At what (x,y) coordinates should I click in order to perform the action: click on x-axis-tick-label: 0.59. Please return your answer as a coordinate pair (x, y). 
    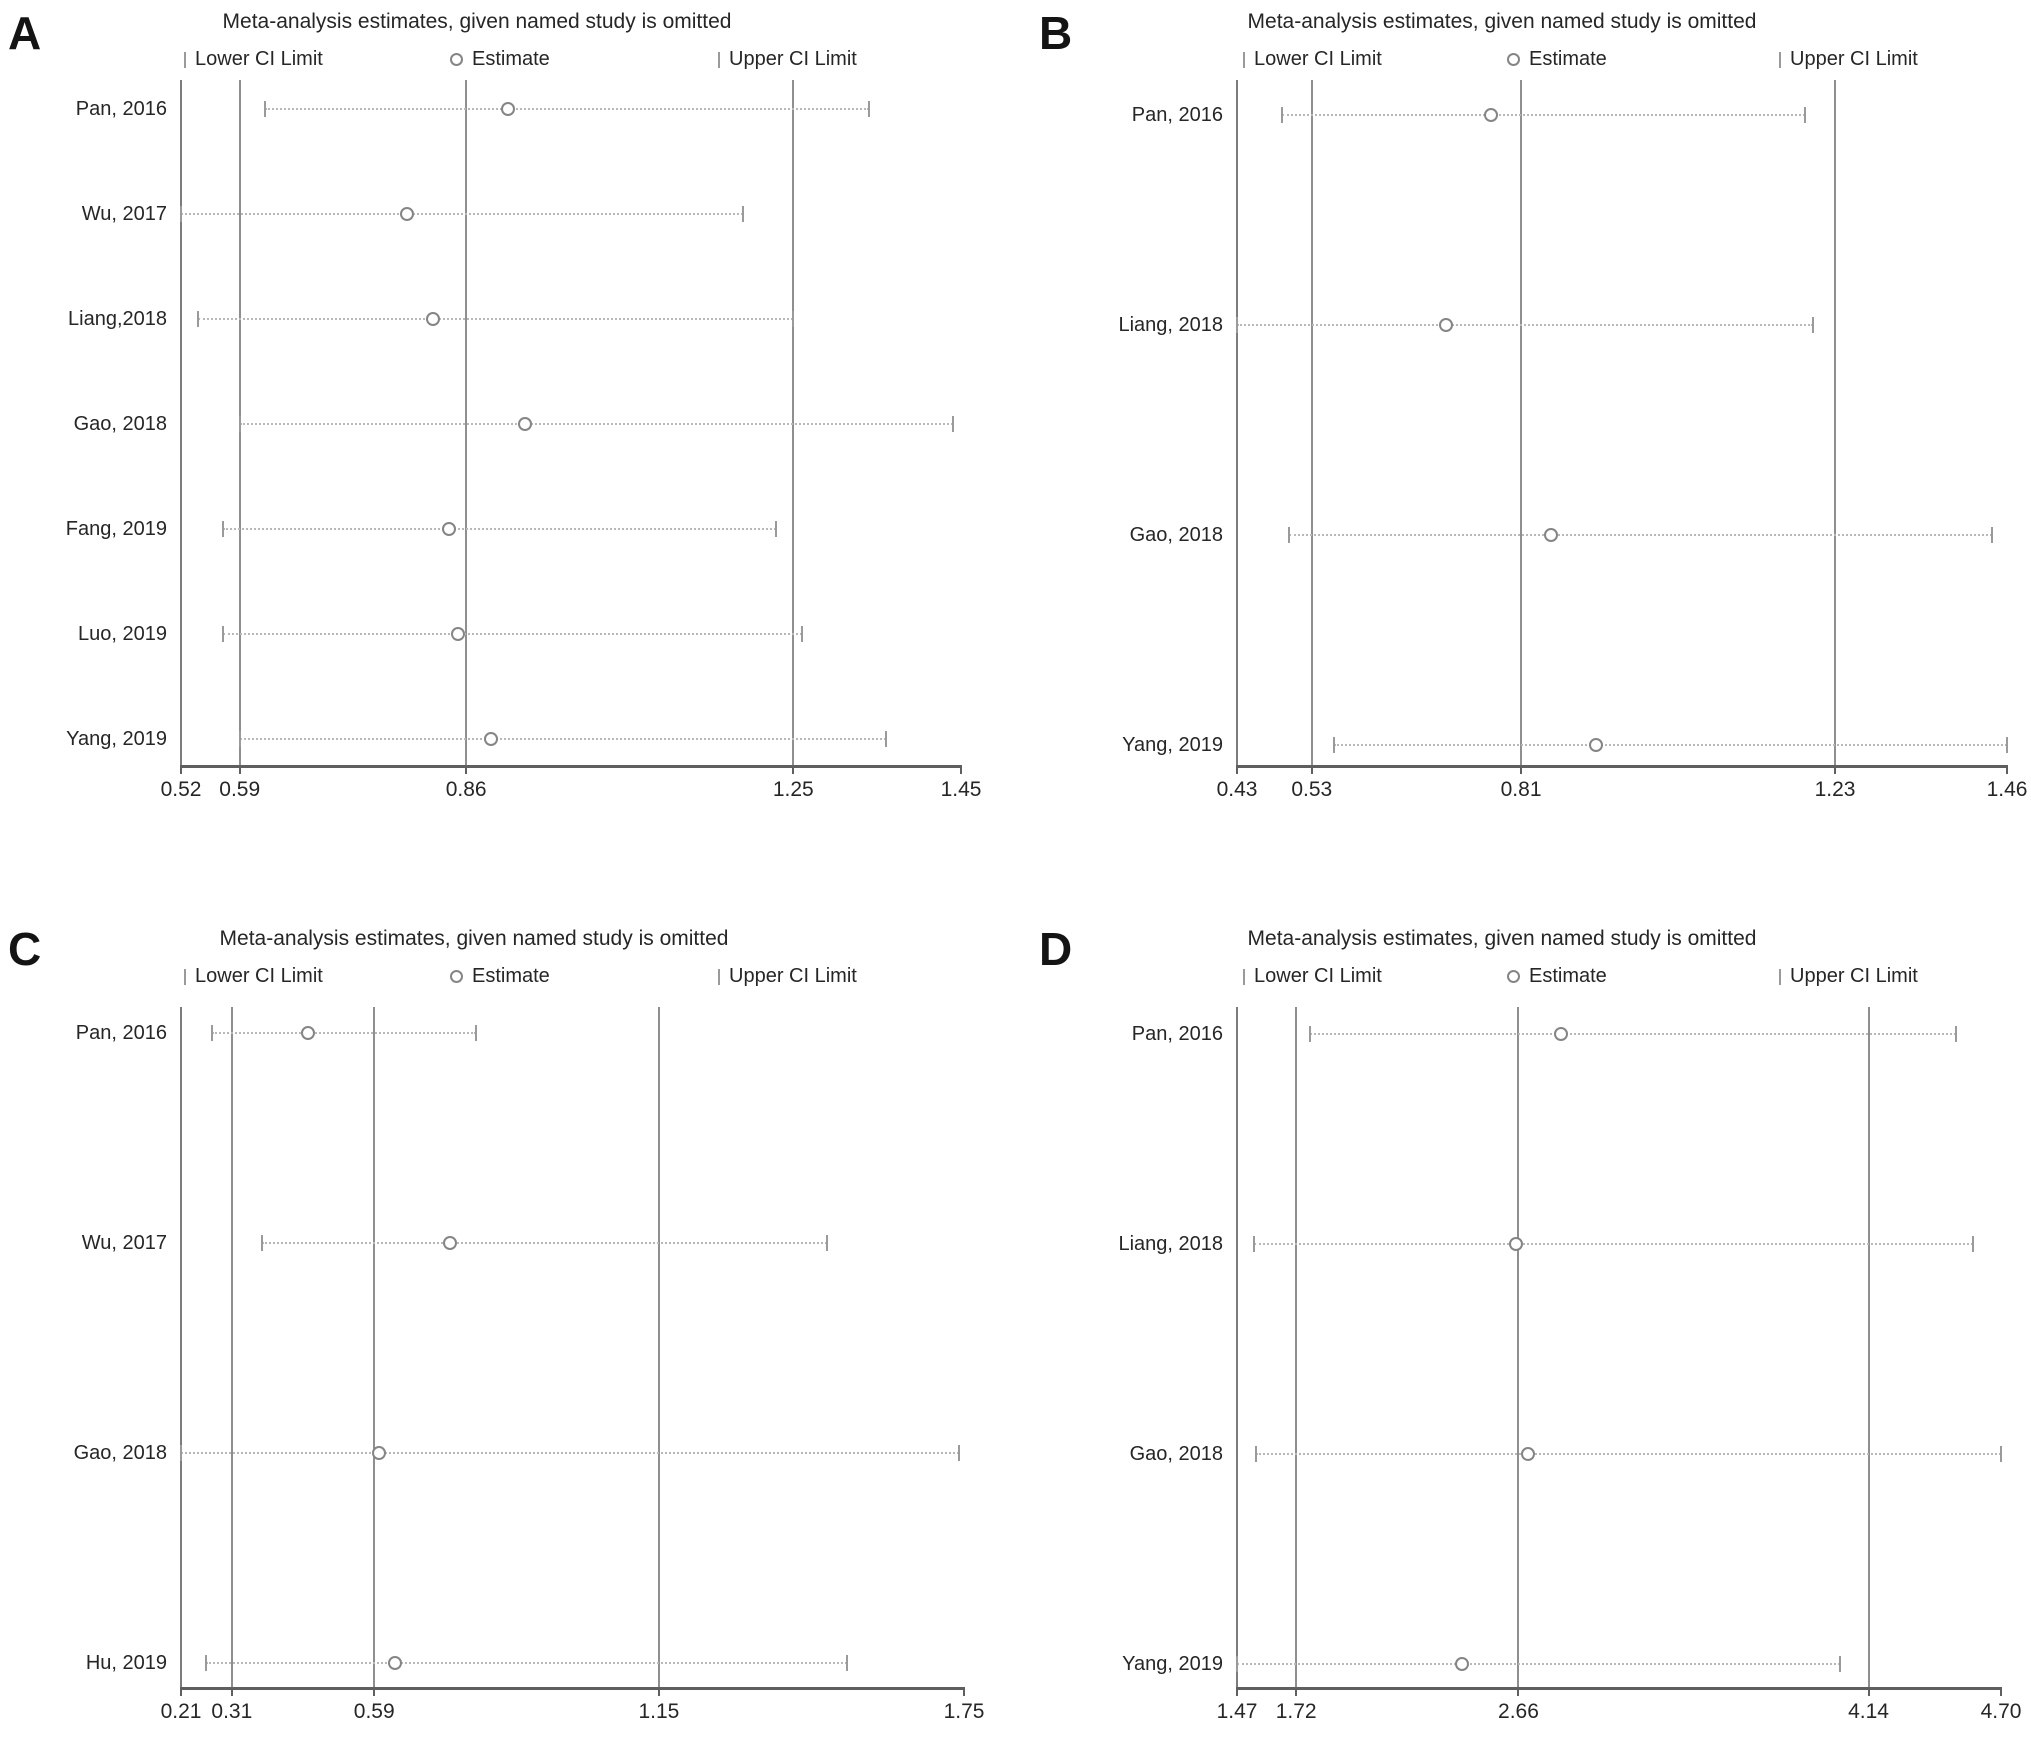
    Looking at the image, I should click on (240, 789).